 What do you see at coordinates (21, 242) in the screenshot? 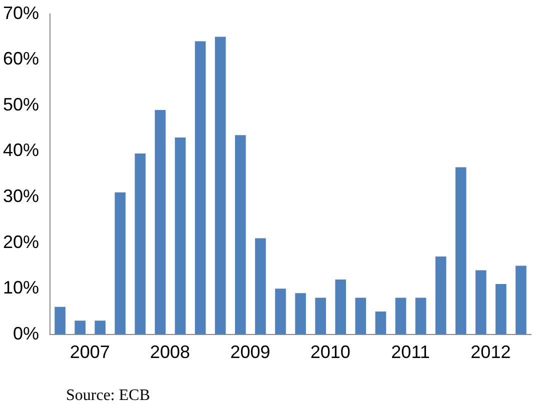
I see `y-tick-label: 20%` at bounding box center [21, 242].